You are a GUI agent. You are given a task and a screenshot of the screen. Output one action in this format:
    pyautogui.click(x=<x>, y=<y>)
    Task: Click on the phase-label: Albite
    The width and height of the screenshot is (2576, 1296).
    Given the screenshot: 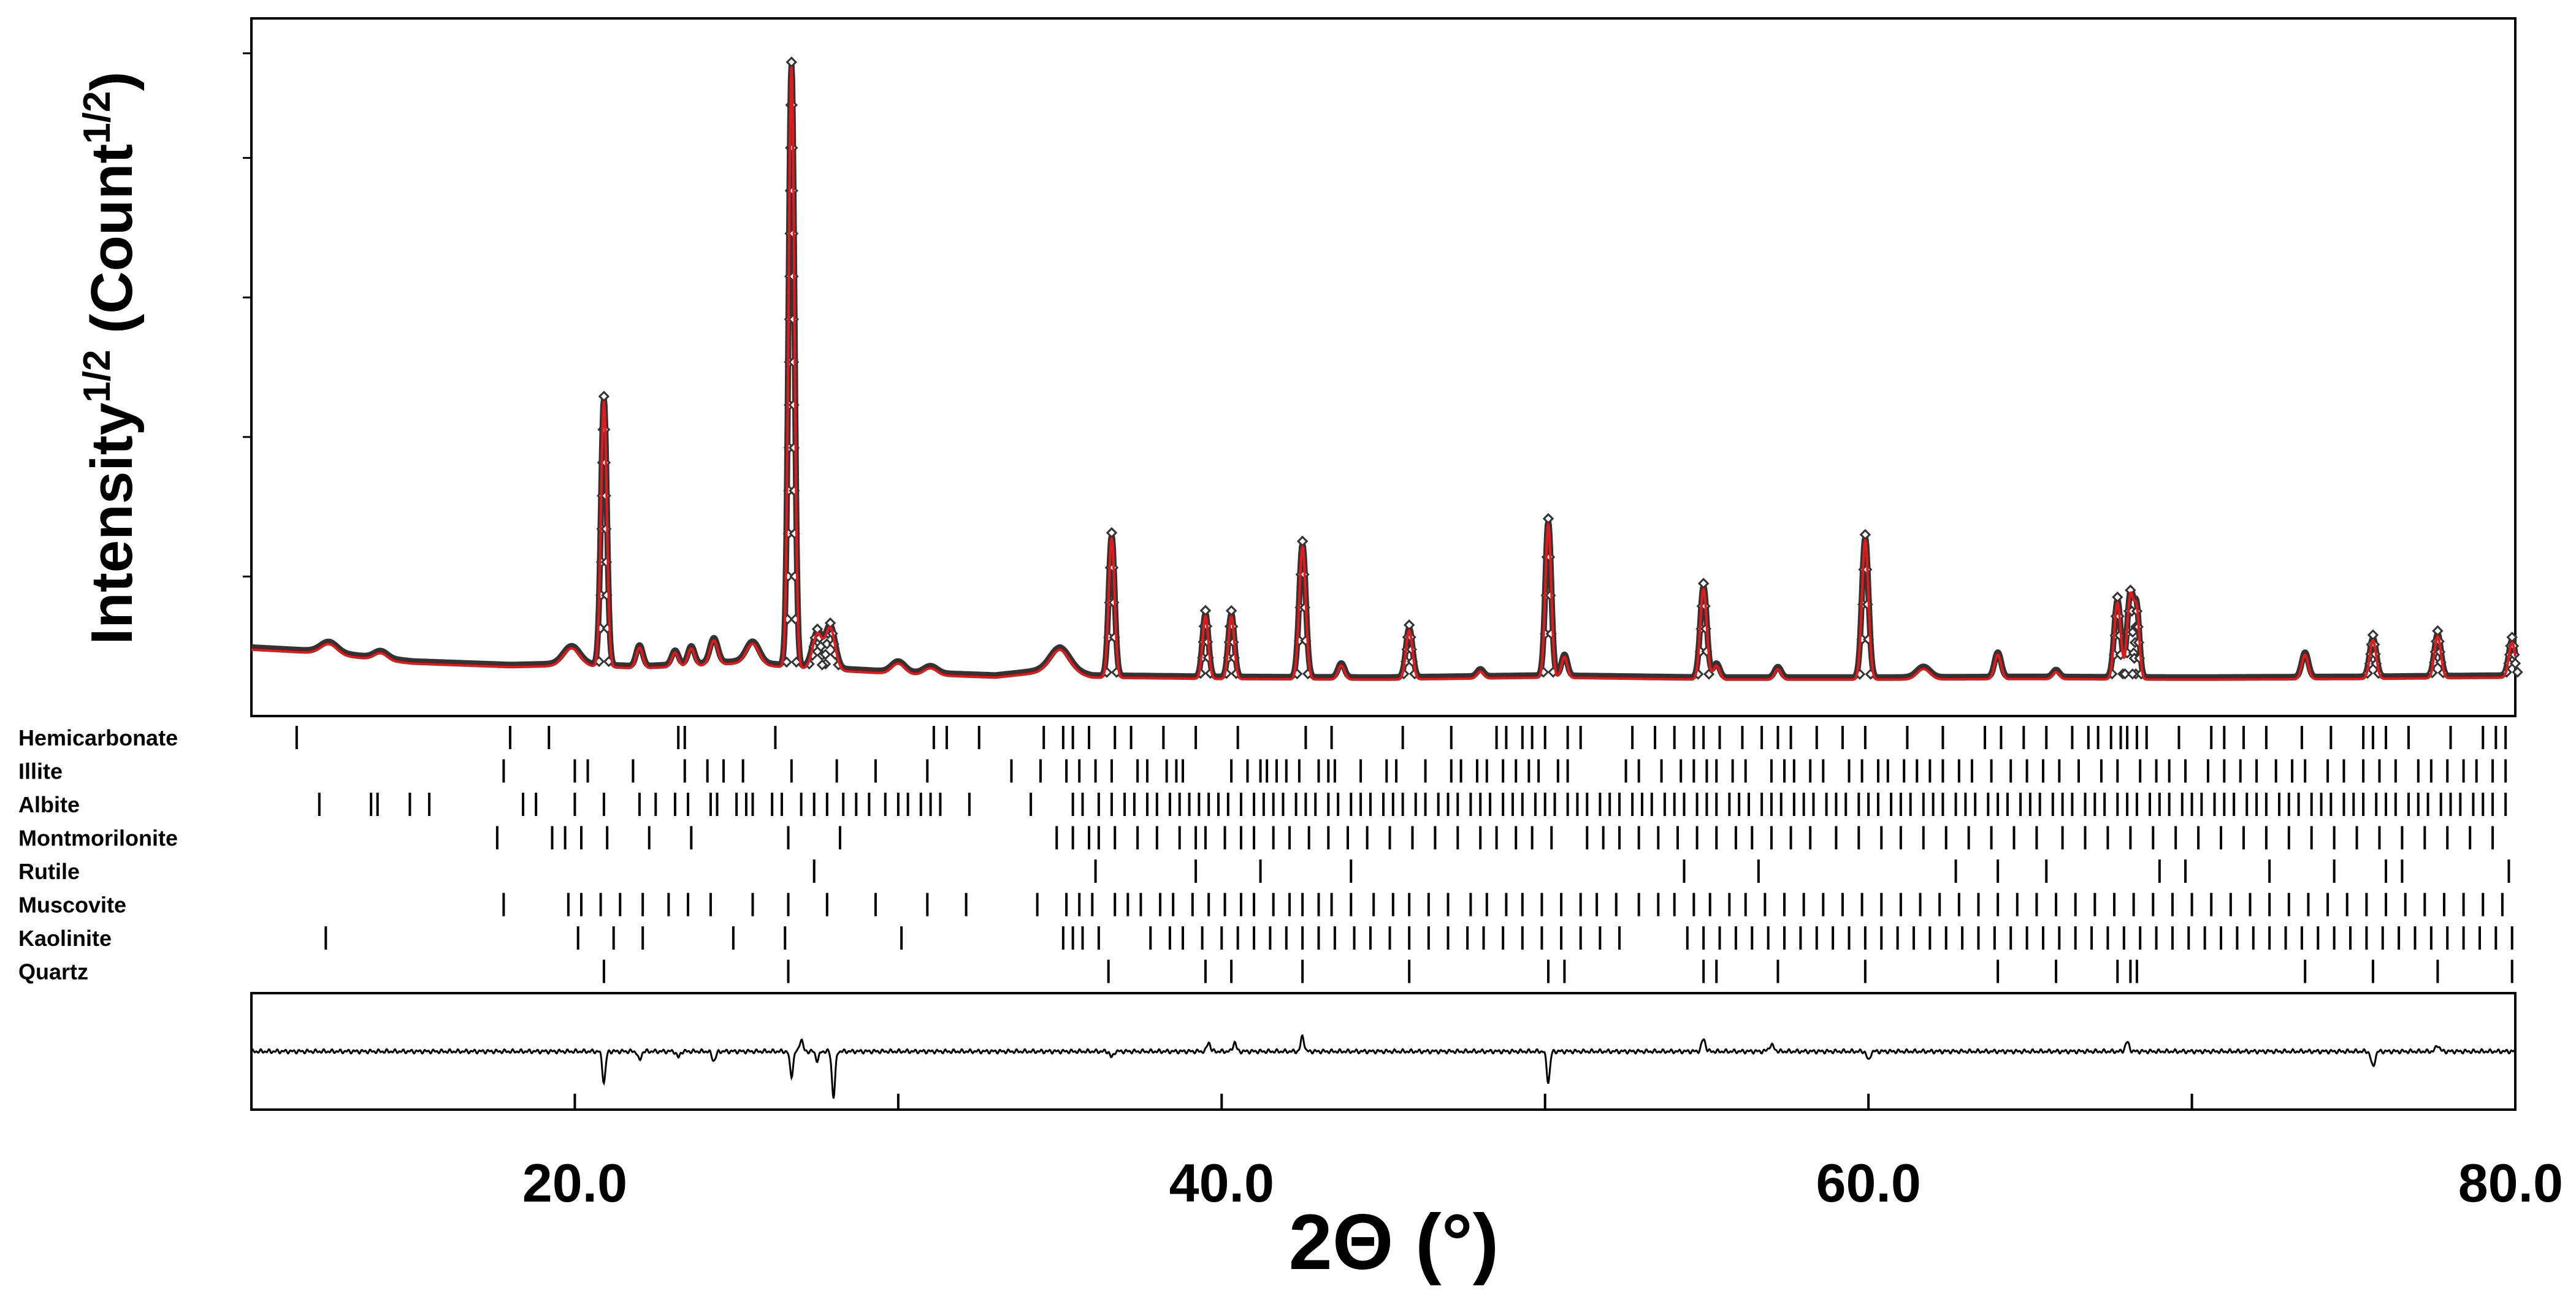 What is the action you would take?
    pyautogui.click(x=49, y=805)
    